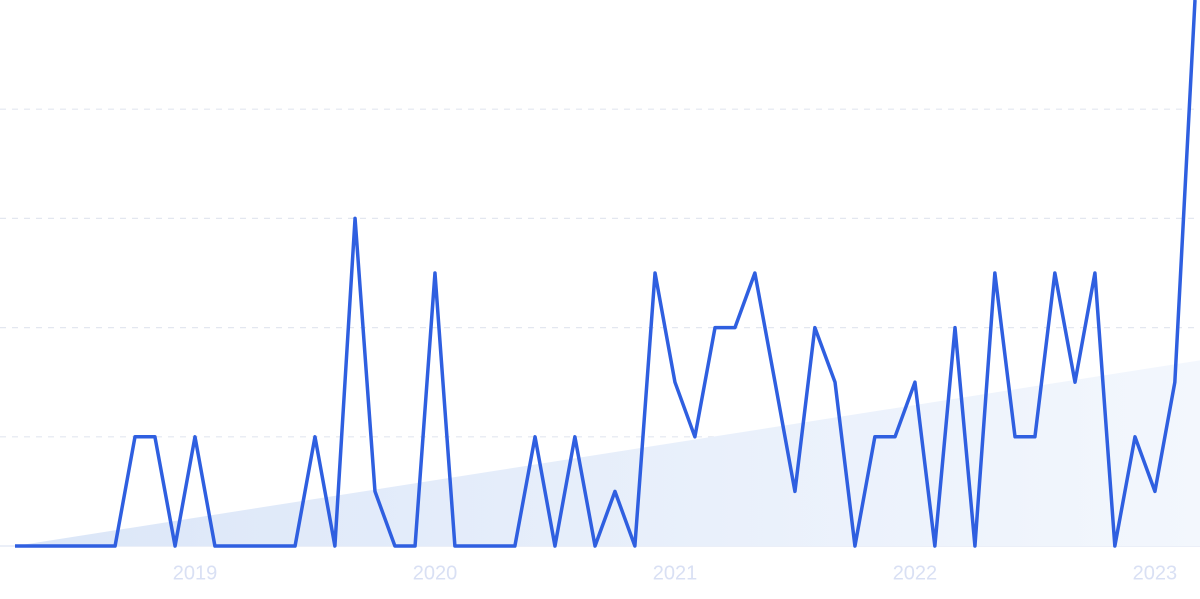 The height and width of the screenshot is (599, 1200). I want to click on x-tick-label: 2021, so click(675, 573).